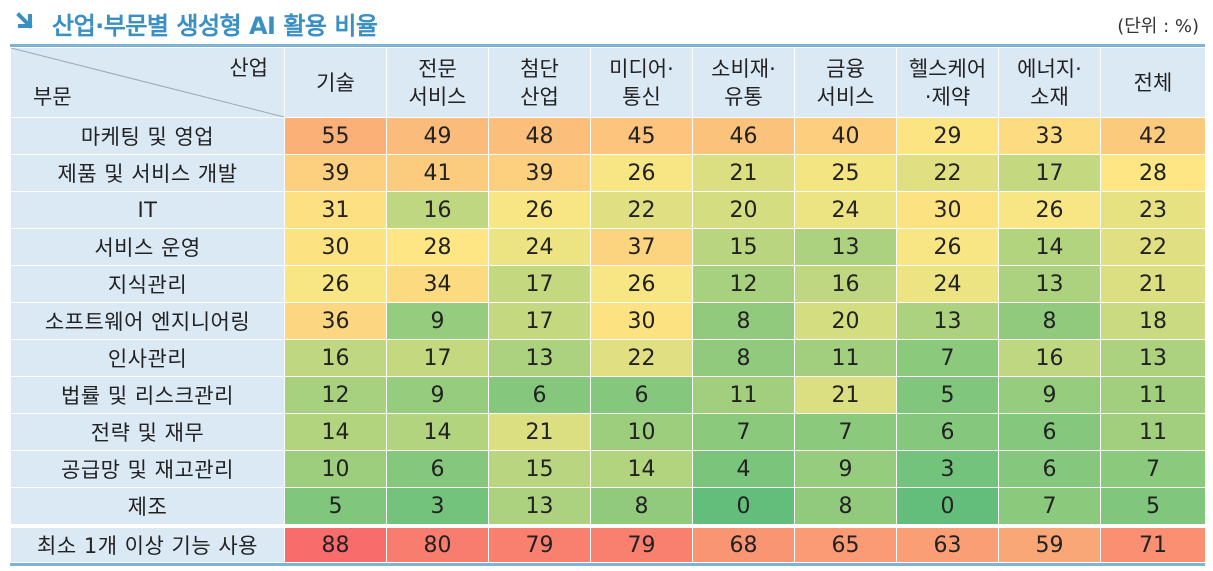 The height and width of the screenshot is (571, 1213). I want to click on column-header-line: 서비스, so click(845, 96).